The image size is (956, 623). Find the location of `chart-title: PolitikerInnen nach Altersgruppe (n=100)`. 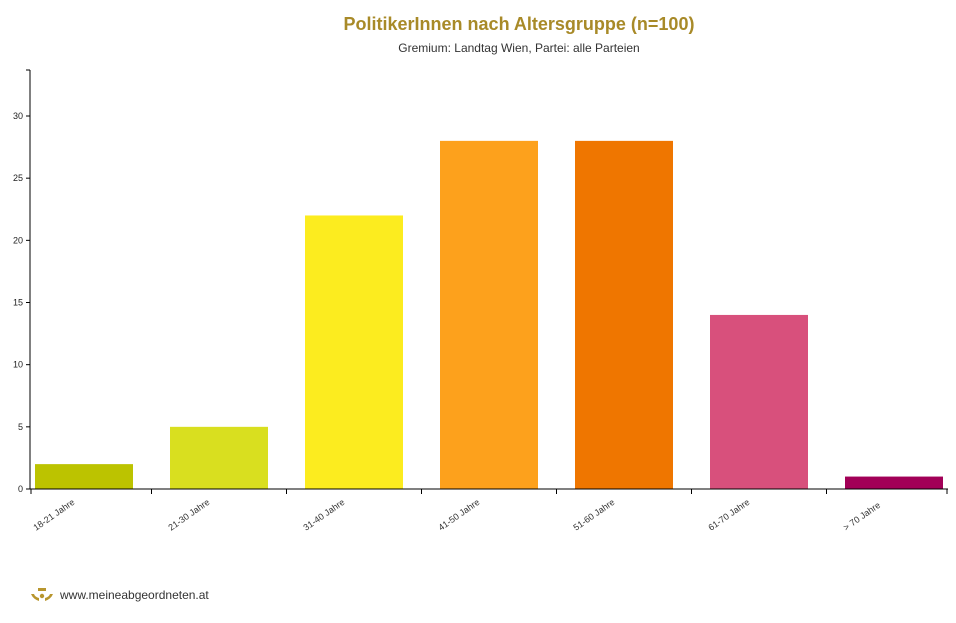

chart-title: PolitikerInnen nach Altersgruppe (n=100) is located at coordinates (519, 24).